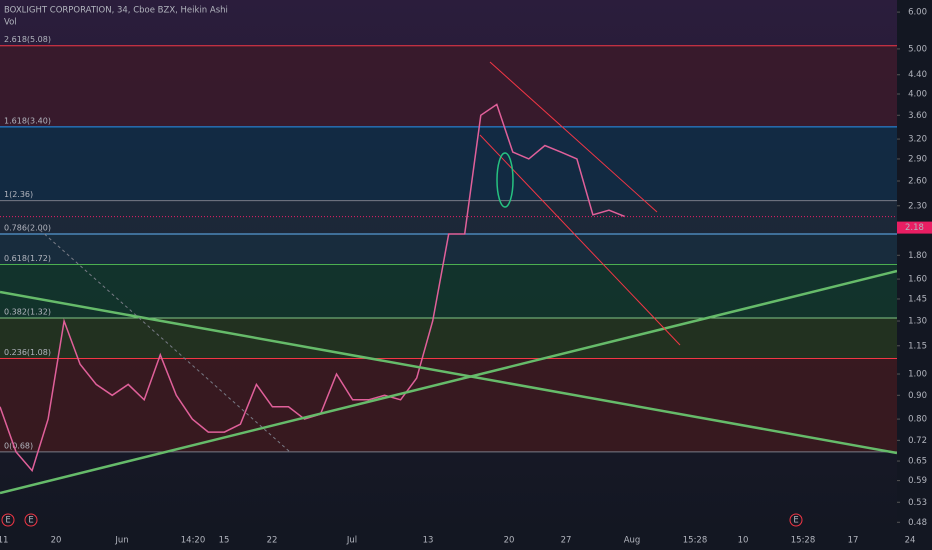 Image resolution: width=932 pixels, height=550 pixels. I want to click on y-tick-label: 1.45, so click(917, 299).